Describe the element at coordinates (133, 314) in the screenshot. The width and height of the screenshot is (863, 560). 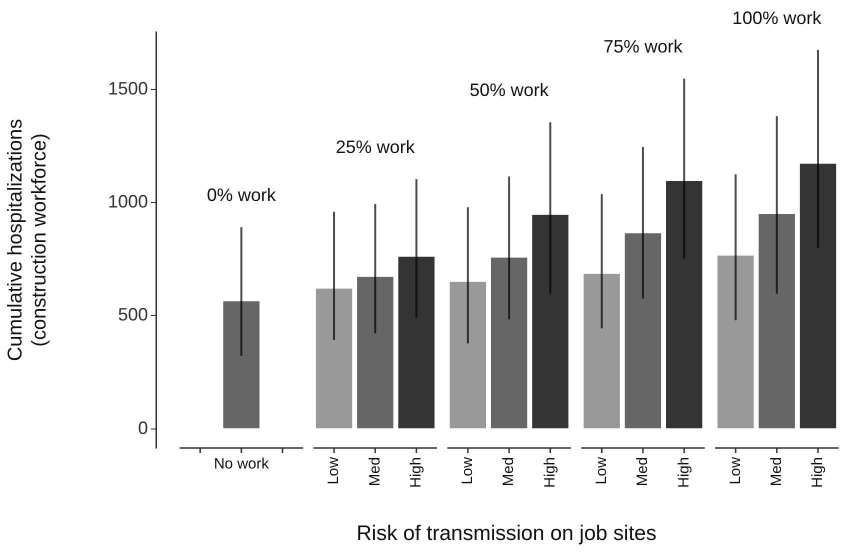
I see `y-tick-label: 500` at that location.